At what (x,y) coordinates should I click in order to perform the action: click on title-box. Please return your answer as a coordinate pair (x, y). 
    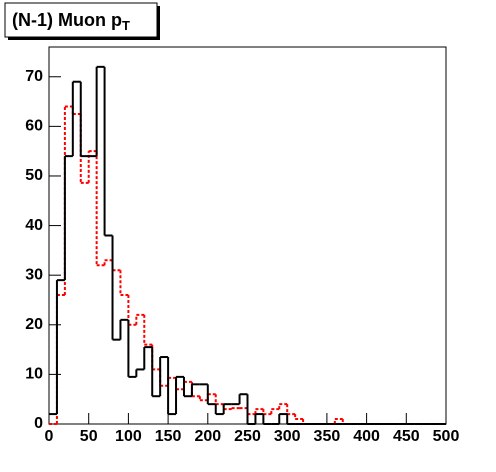
    Looking at the image, I should click on (81, 20).